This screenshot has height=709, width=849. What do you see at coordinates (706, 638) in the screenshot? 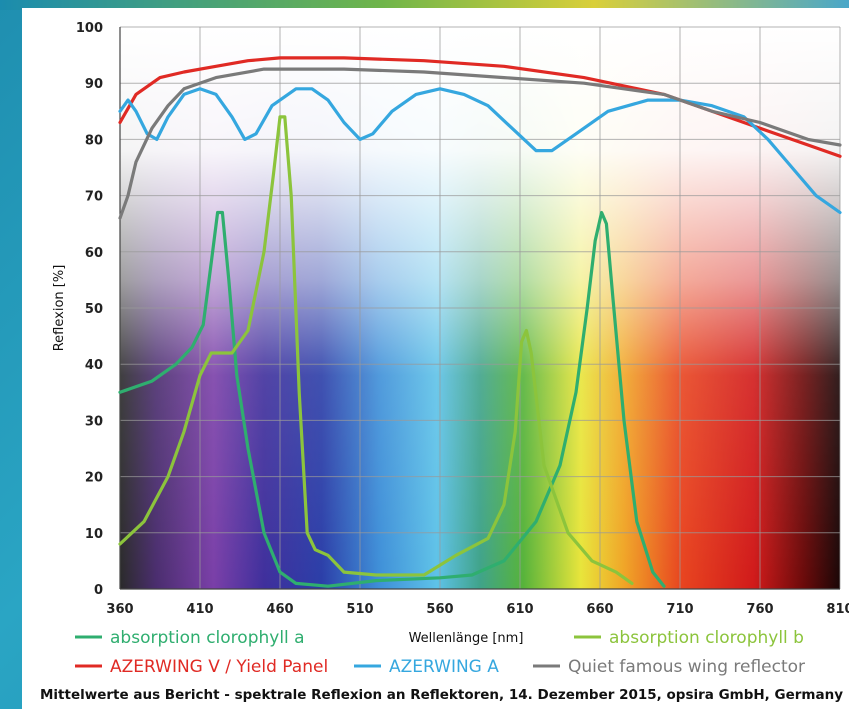
I see `legend-label-chl-b: absorption clorophyll b` at bounding box center [706, 638].